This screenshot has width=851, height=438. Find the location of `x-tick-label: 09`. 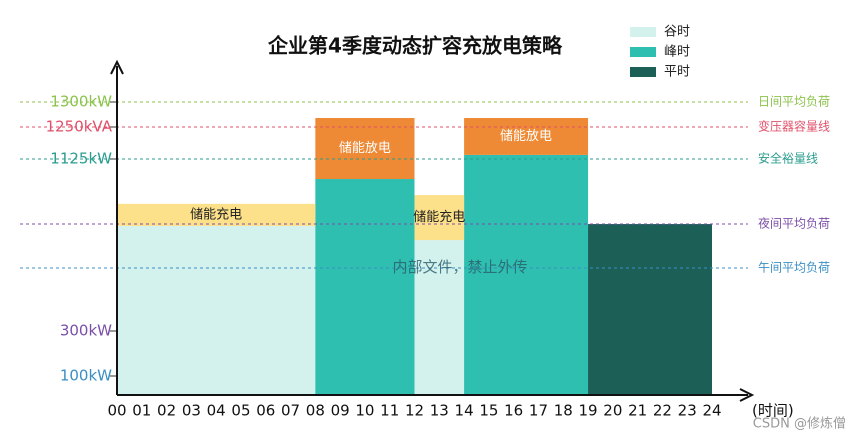

x-tick-label: 09 is located at coordinates (340, 411).